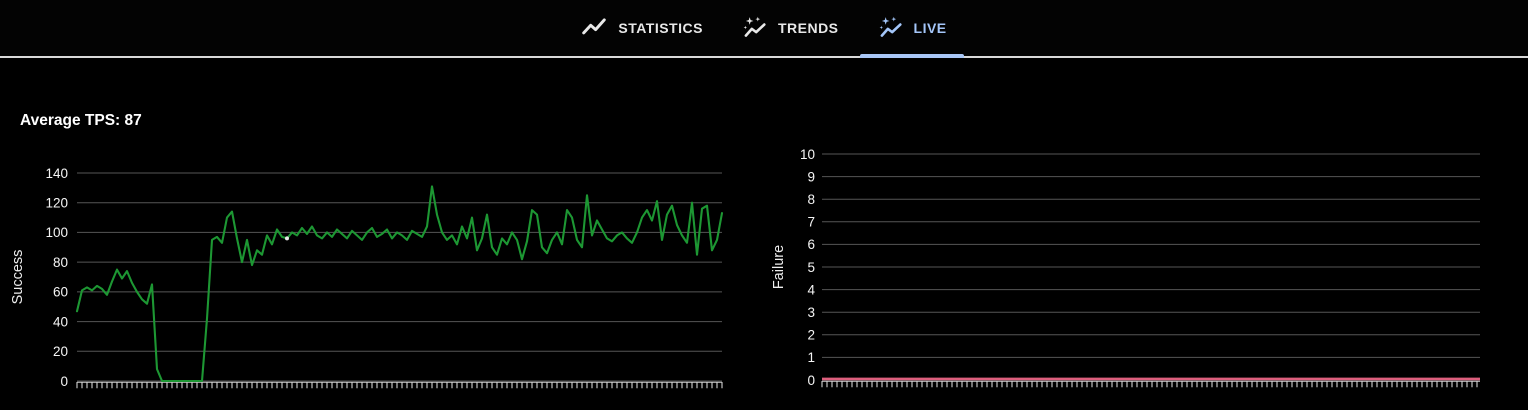 The height and width of the screenshot is (410, 1528). I want to click on success-y-tick-label: 120, so click(56, 203).